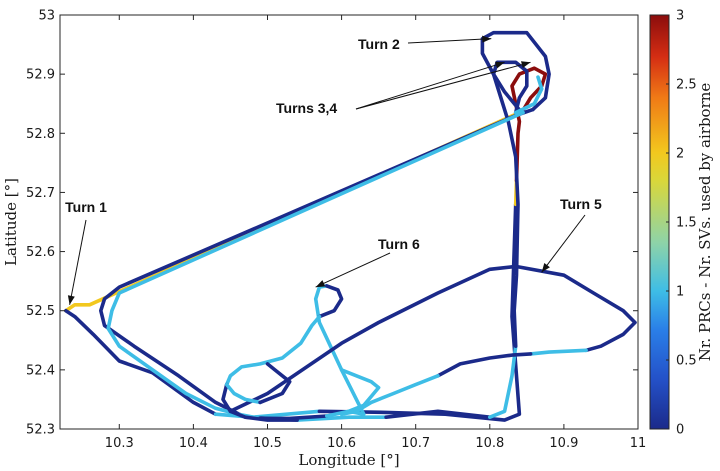 This screenshot has height=471, width=720. Describe the element at coordinates (40, 75) in the screenshot. I see `y-tick-label: 52.9` at that location.